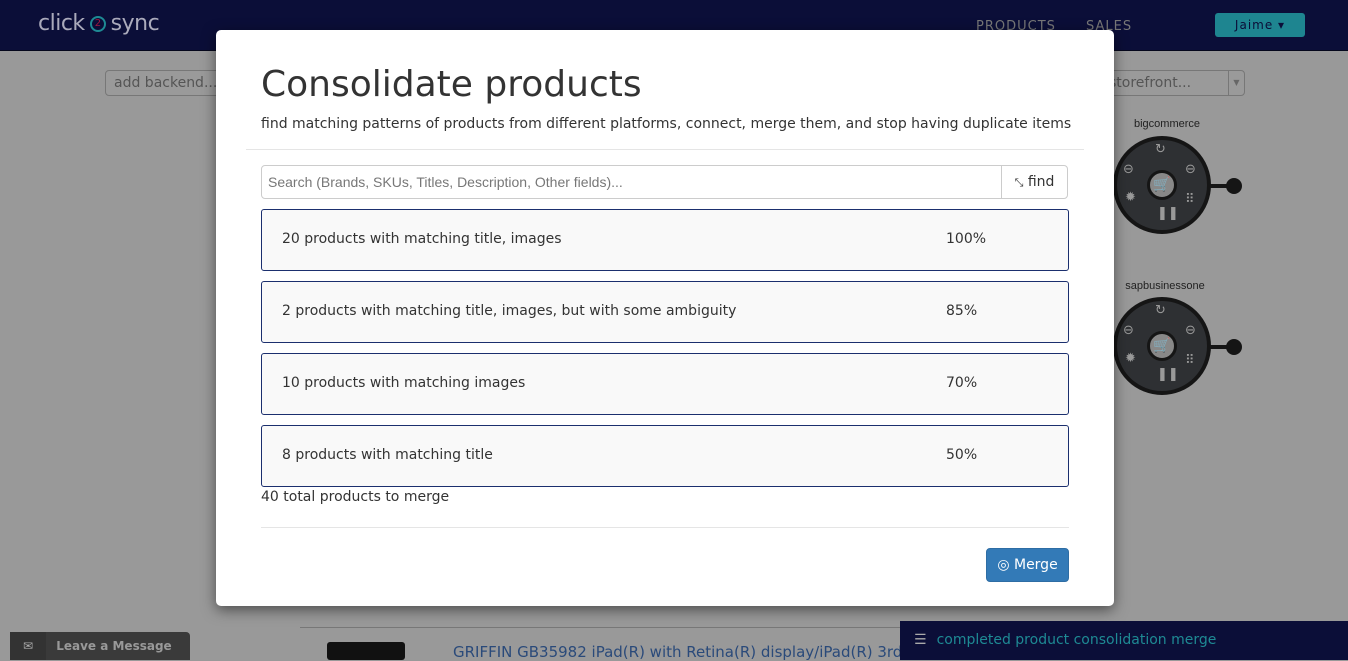  Describe the element at coordinates (28, 646) in the screenshot. I see `envelope-icon: ✉` at that location.